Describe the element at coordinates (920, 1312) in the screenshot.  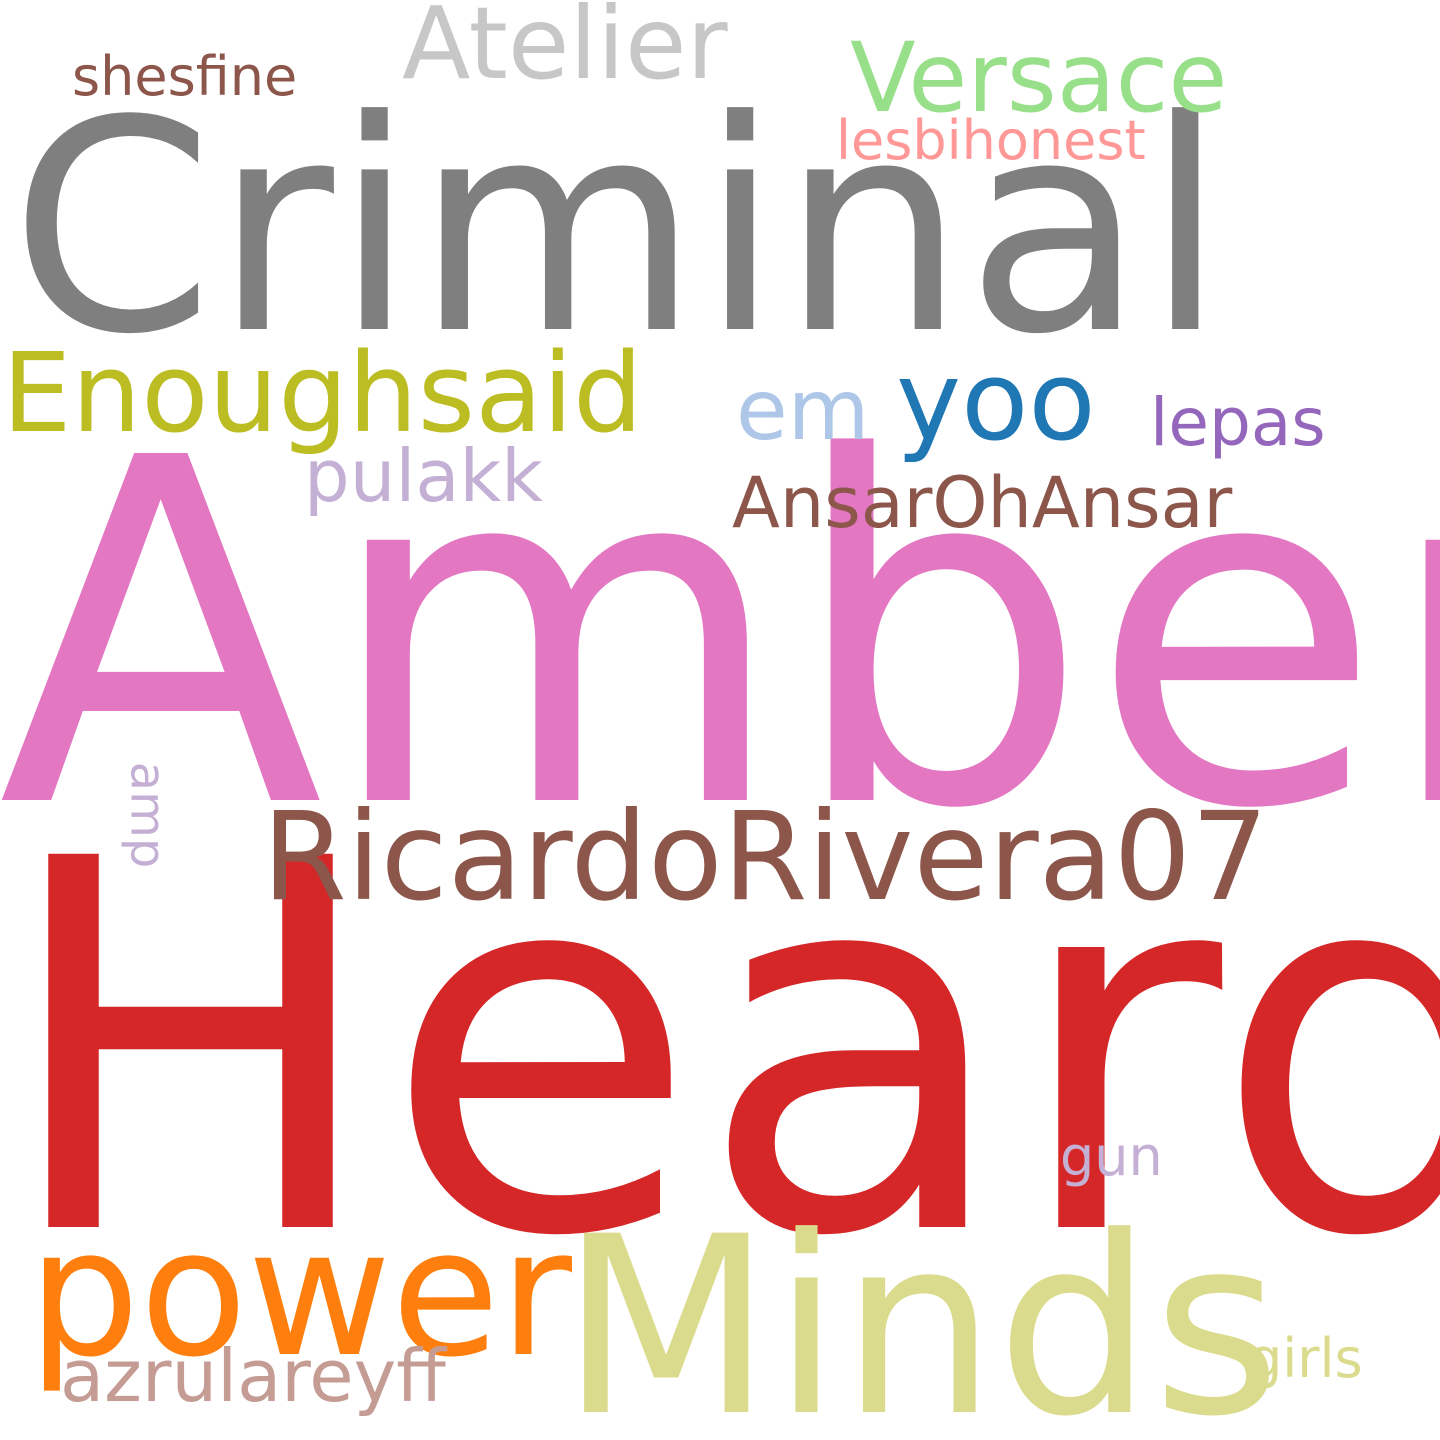
I see `word-minds: Minds` at that location.